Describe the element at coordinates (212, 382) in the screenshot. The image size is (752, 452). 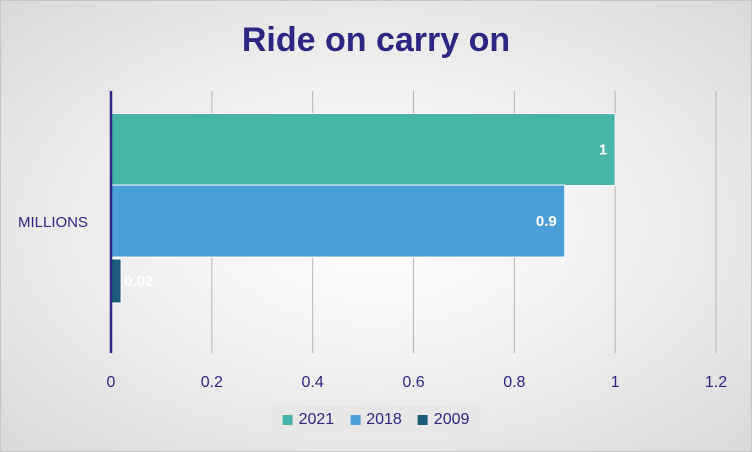
I see `x-tick-label: 0.2` at that location.